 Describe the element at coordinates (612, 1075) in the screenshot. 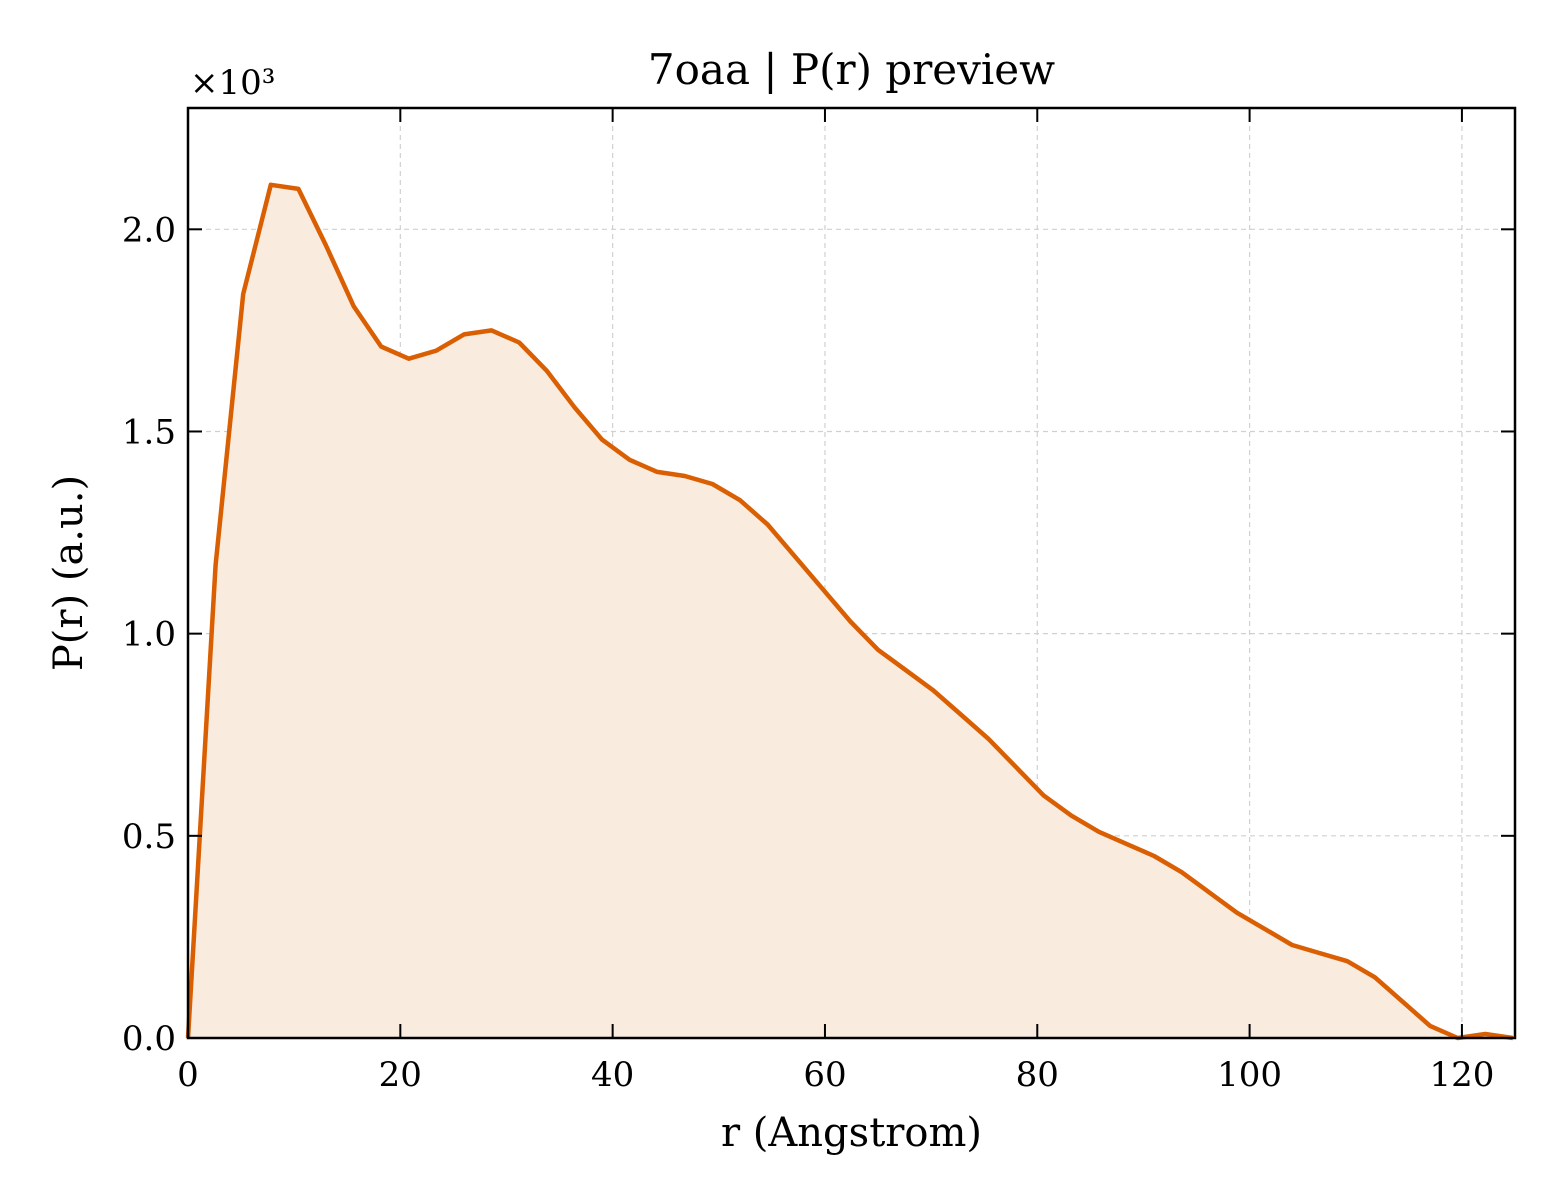

I see `x-tick-label: 40` at that location.